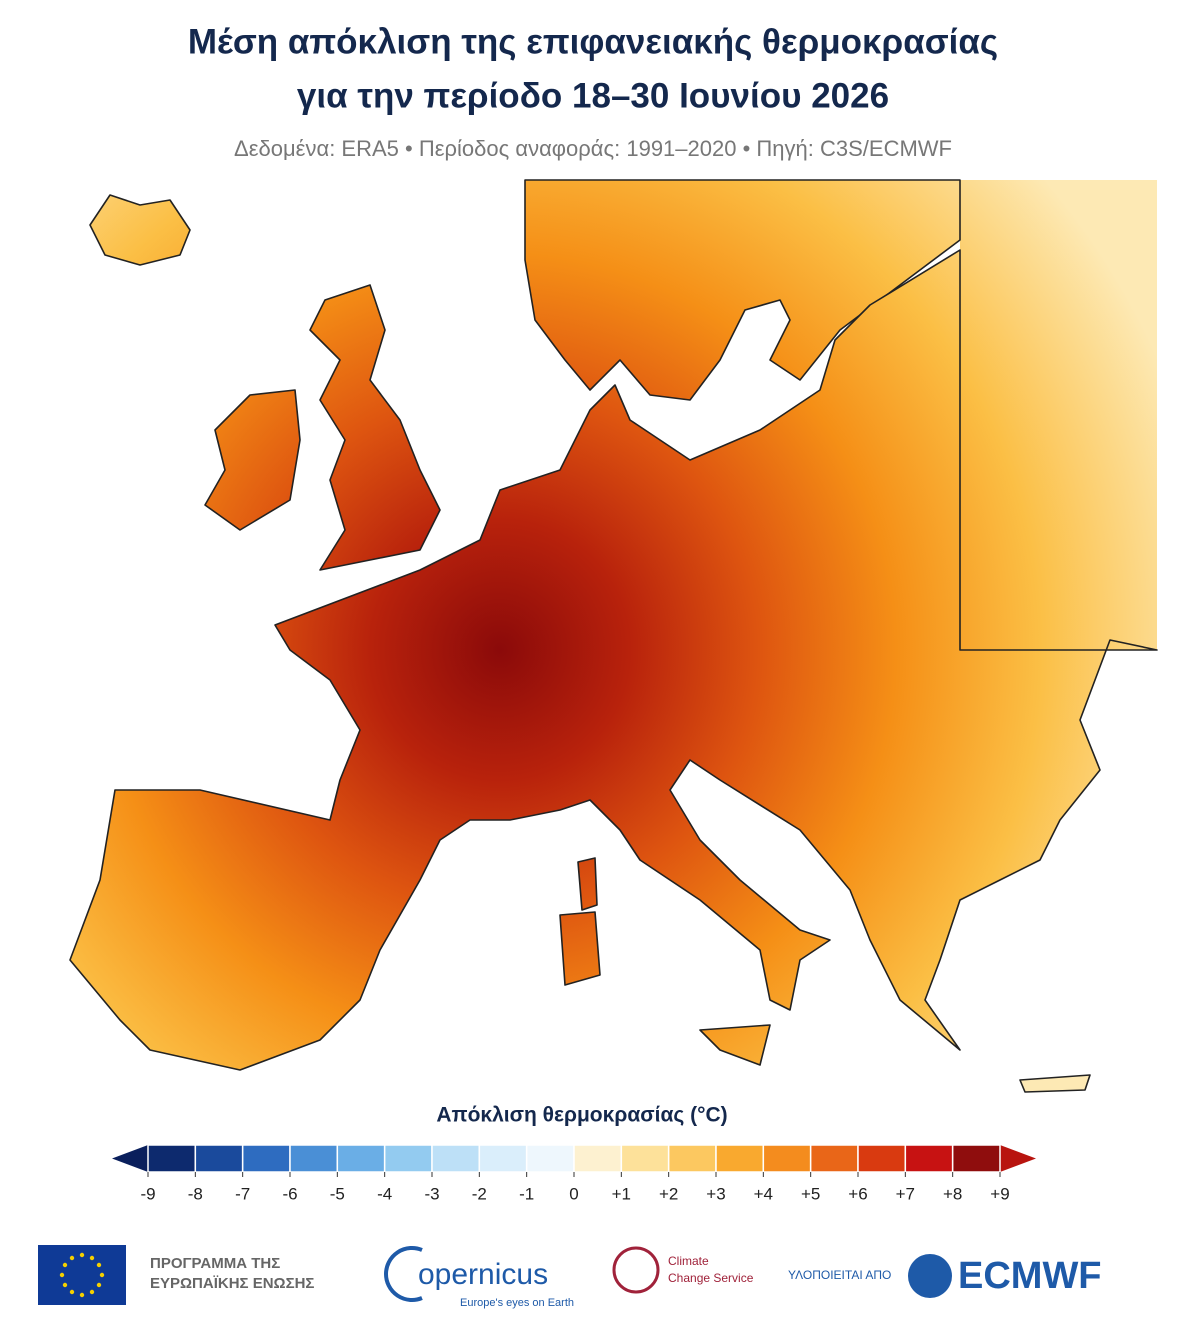 This screenshot has width=1187, height=1331. What do you see at coordinates (195, 1193) in the screenshot?
I see `tick-label: -8` at bounding box center [195, 1193].